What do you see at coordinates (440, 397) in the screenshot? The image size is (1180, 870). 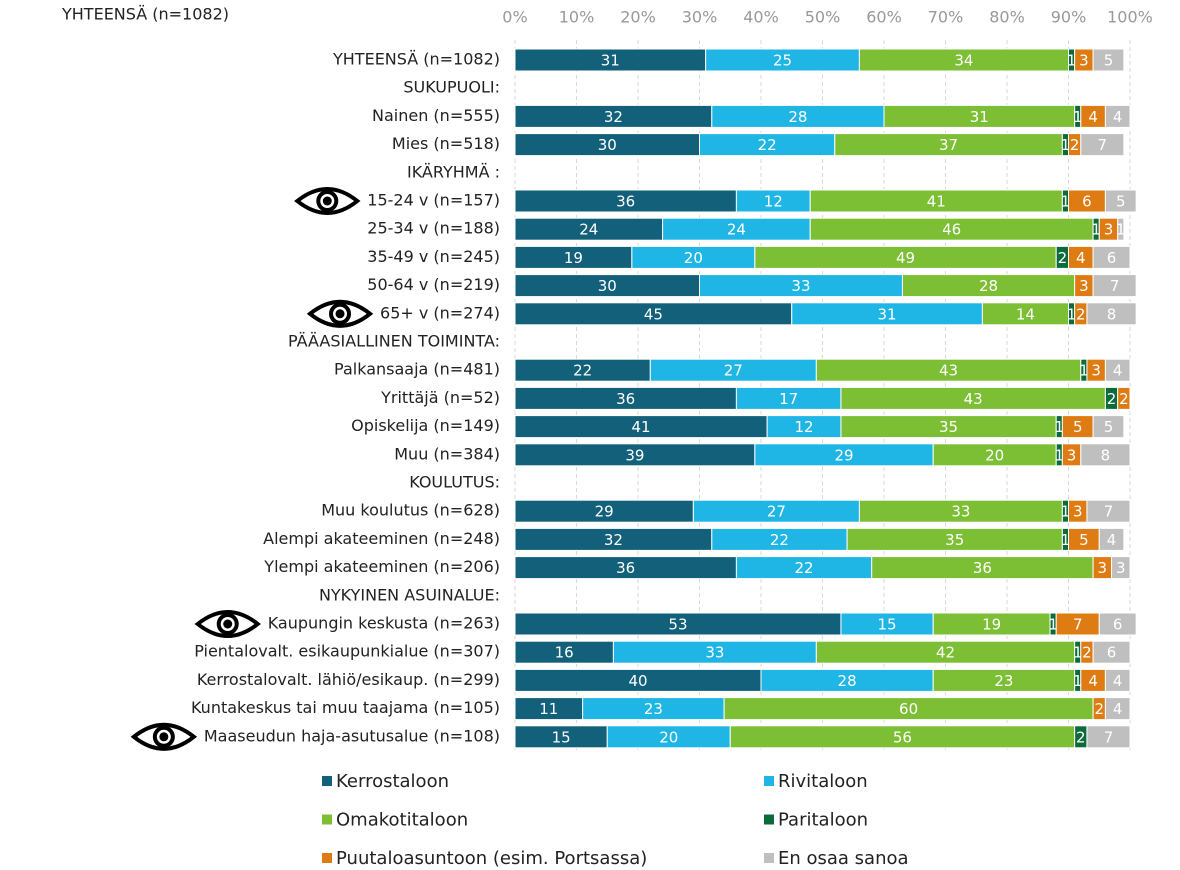 I see `category-label: Yrittäjä (n=52)` at bounding box center [440, 397].